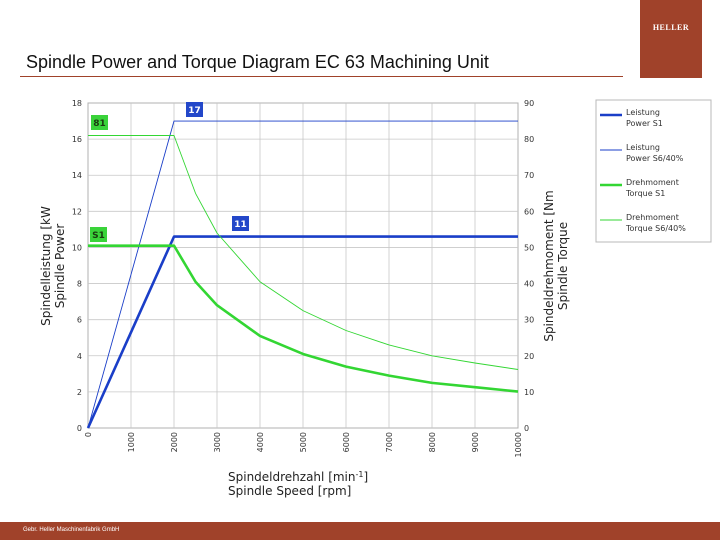 The image size is (720, 540). I want to click on heller-logo: HELLER, so click(671, 39).